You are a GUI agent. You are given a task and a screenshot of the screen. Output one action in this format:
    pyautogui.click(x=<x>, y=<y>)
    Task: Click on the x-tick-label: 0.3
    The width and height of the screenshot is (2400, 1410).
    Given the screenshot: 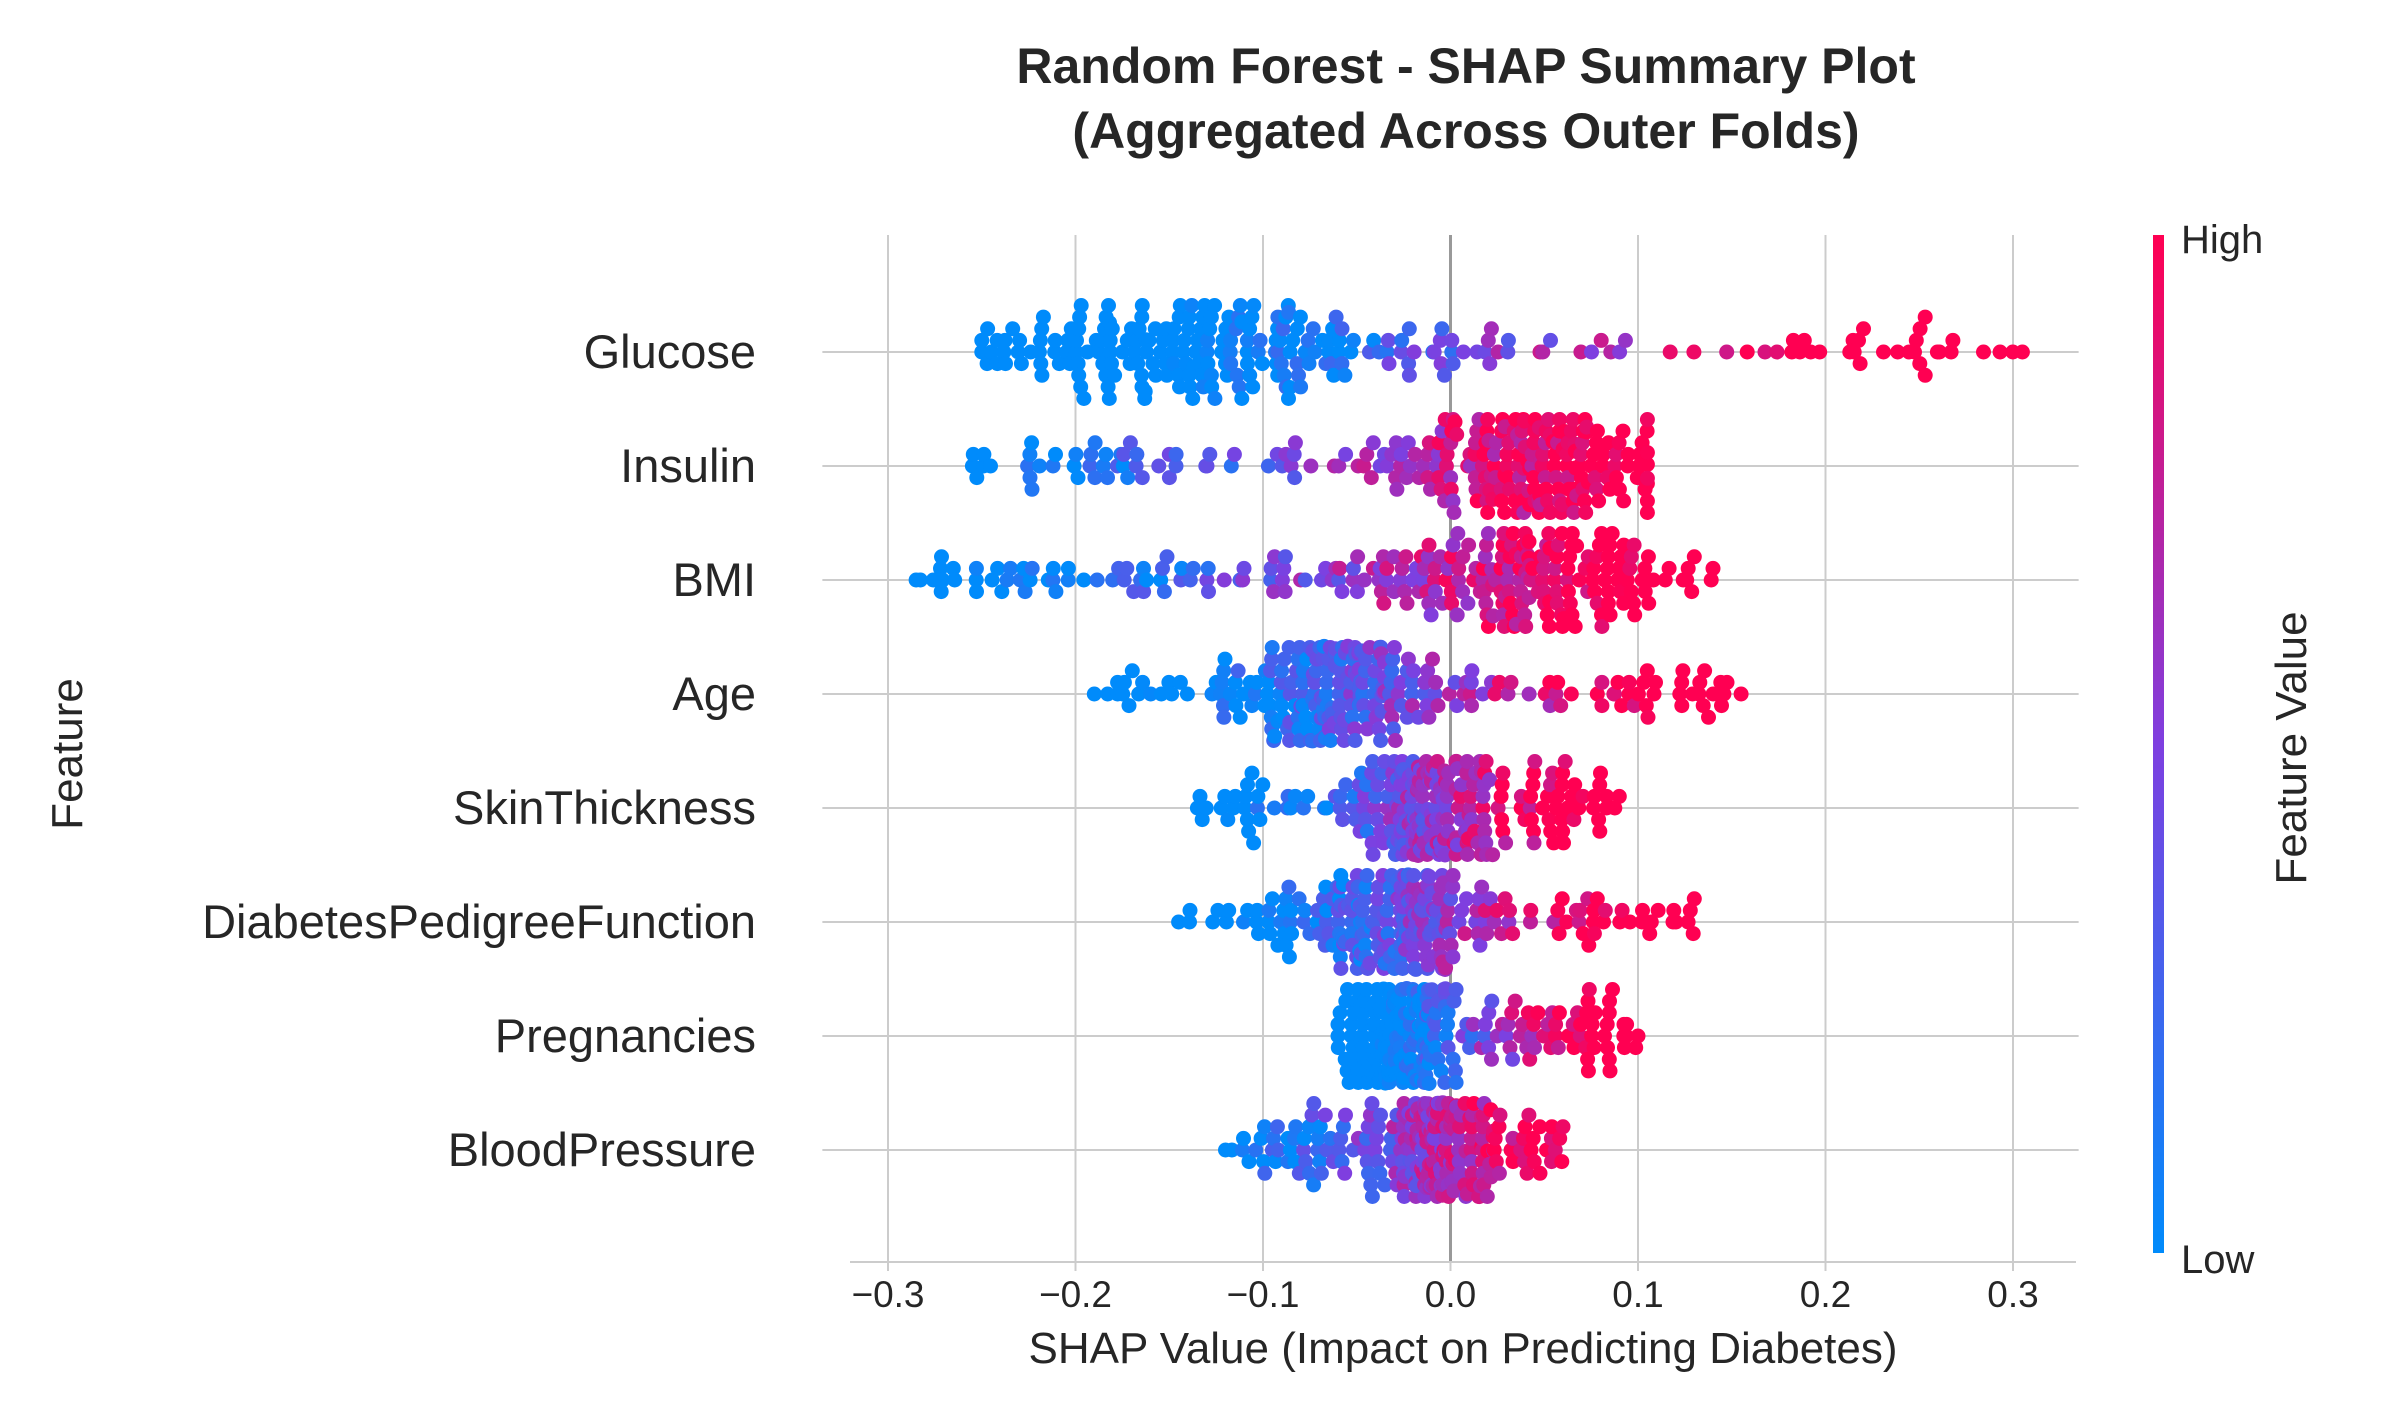 What is the action you would take?
    pyautogui.click(x=2012, y=1294)
    